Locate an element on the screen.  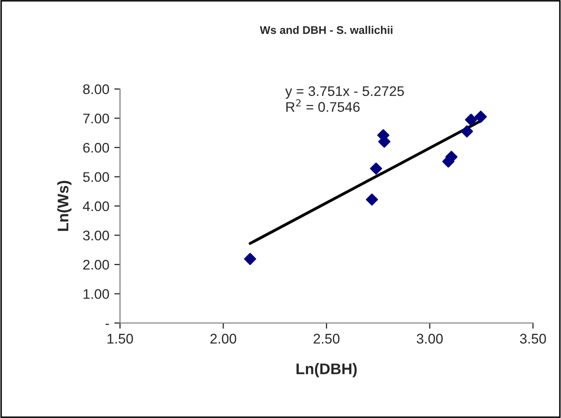
y-tick-label: 8.00 is located at coordinates (96, 89).